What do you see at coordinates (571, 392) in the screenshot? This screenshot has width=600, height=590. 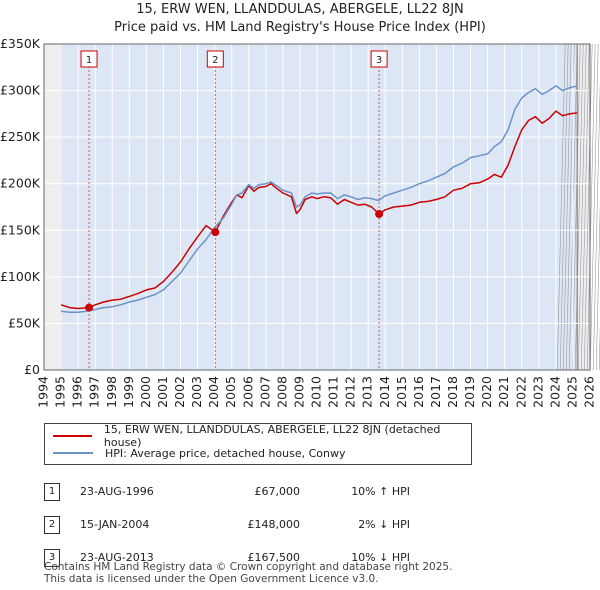 I see `x-tick-label: 2025` at bounding box center [571, 392].